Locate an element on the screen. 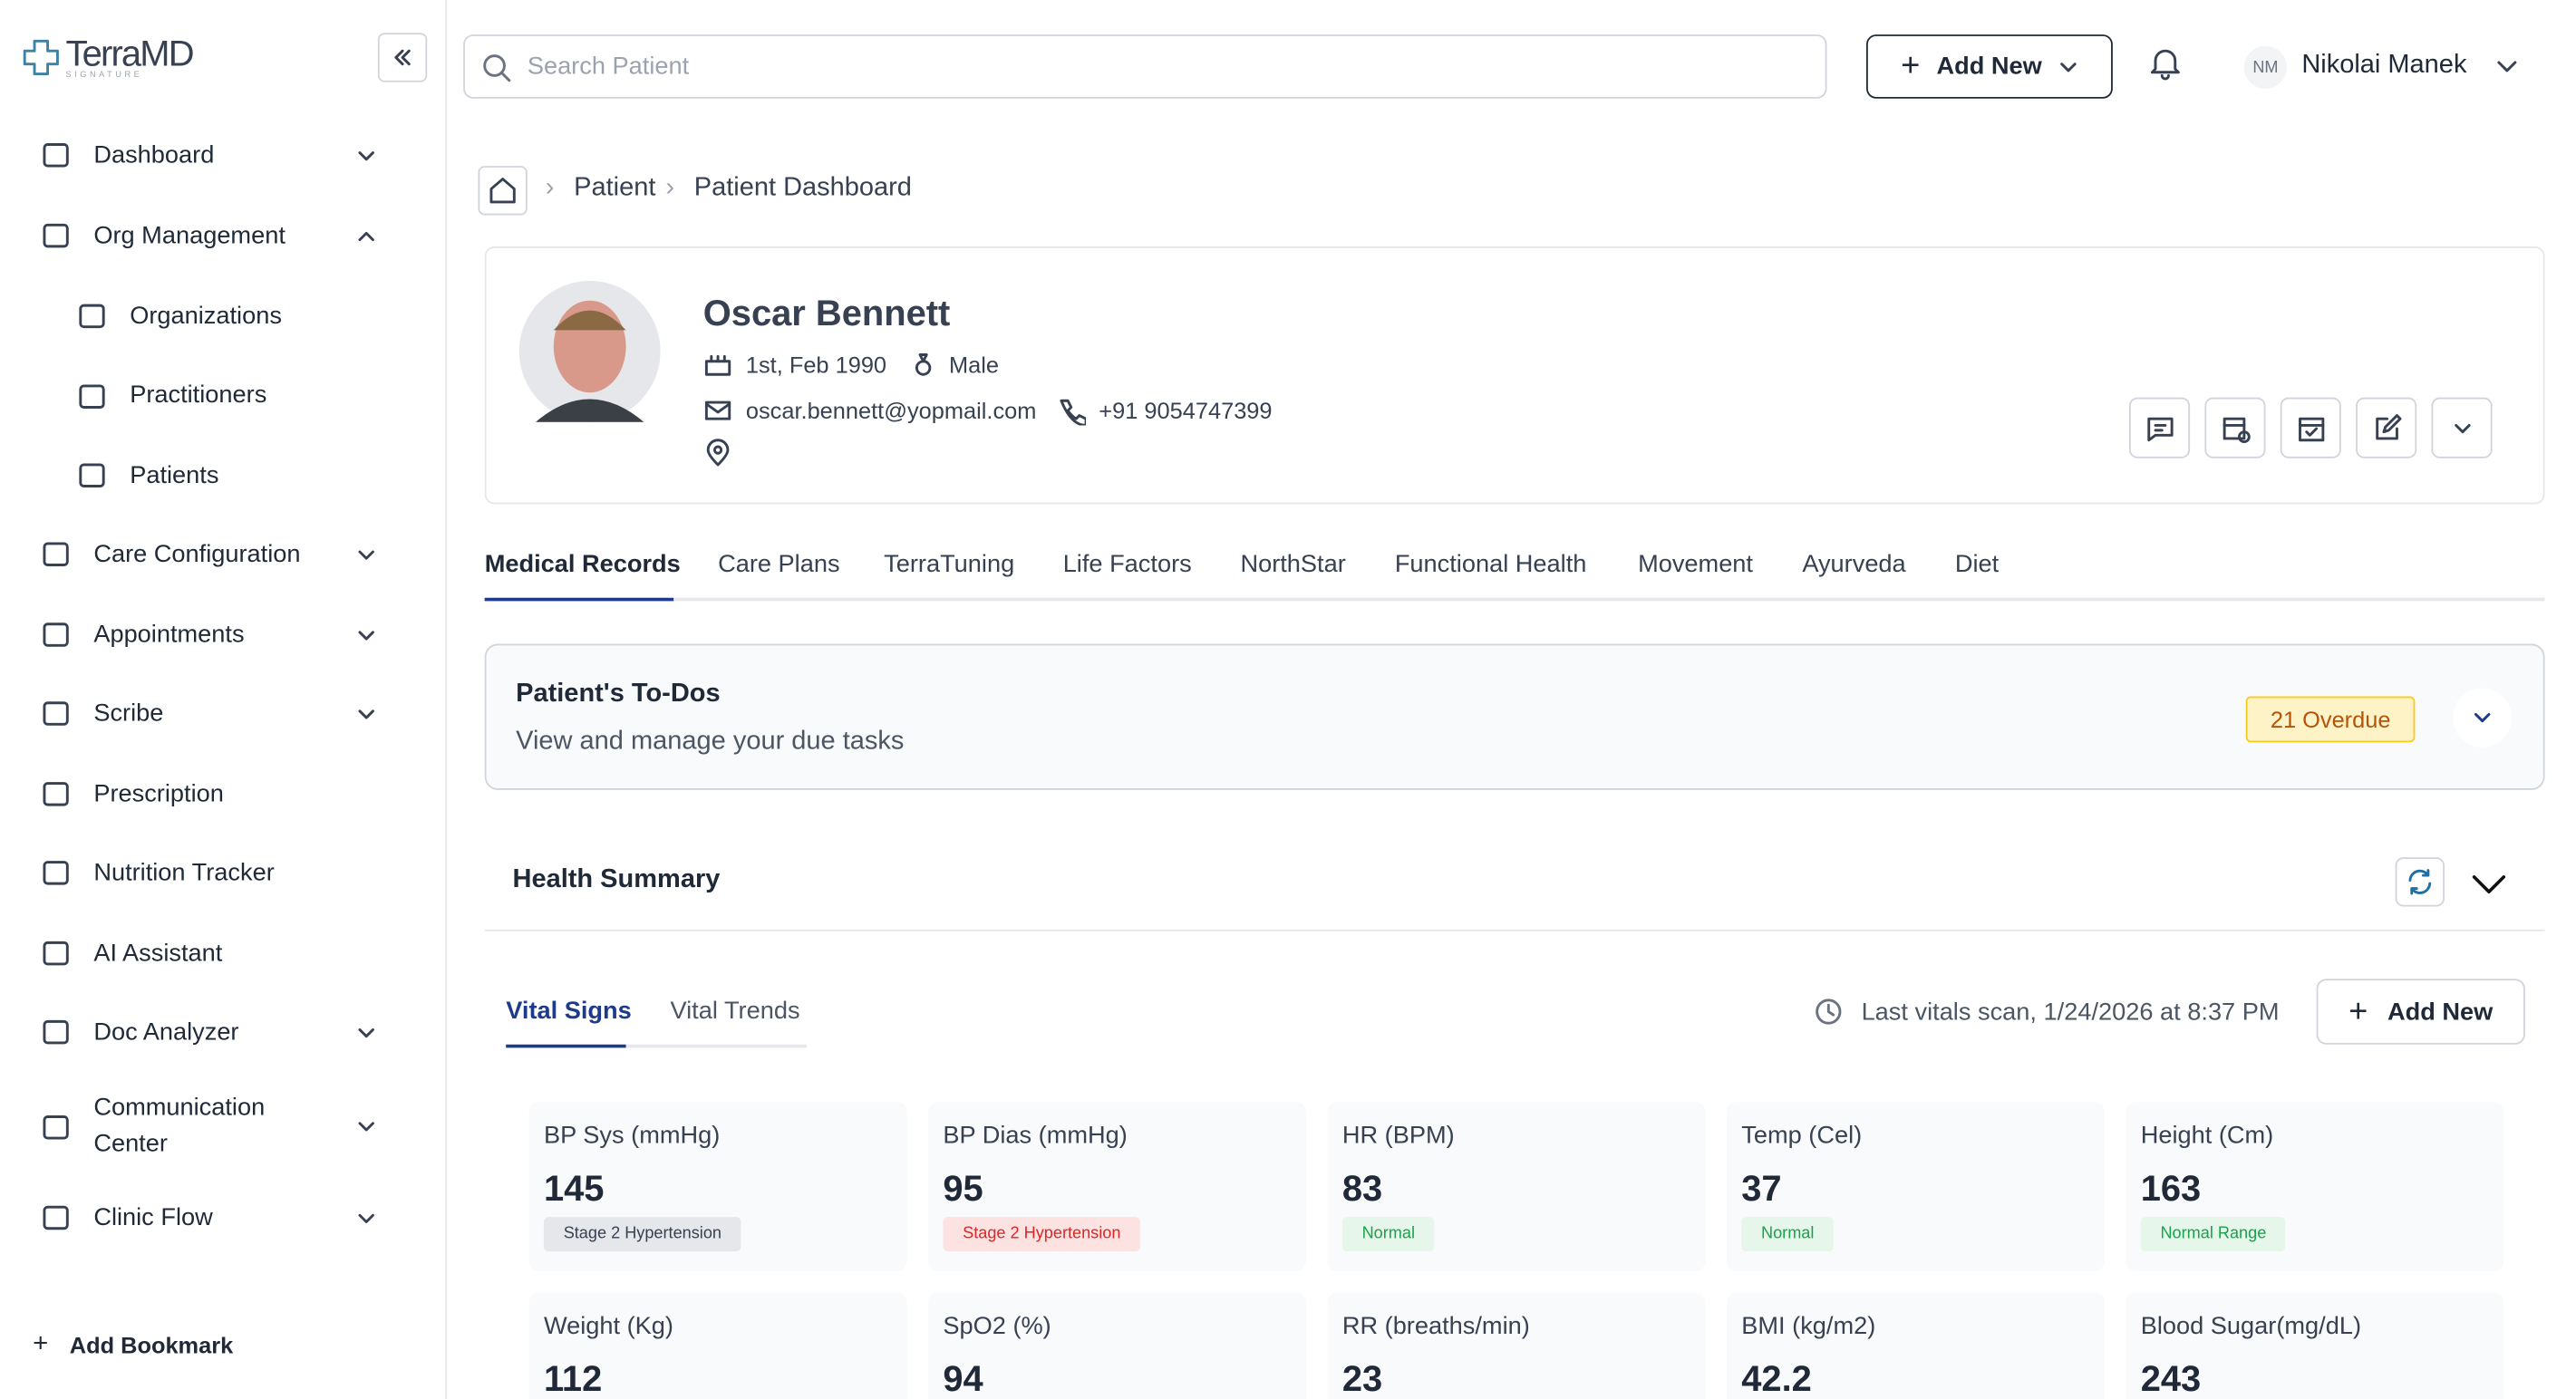 This screenshot has width=2576, height=1399. vital-card: BP Dias (mmHg) 95 Stage 2 Hypertension is located at coordinates (1117, 1187).